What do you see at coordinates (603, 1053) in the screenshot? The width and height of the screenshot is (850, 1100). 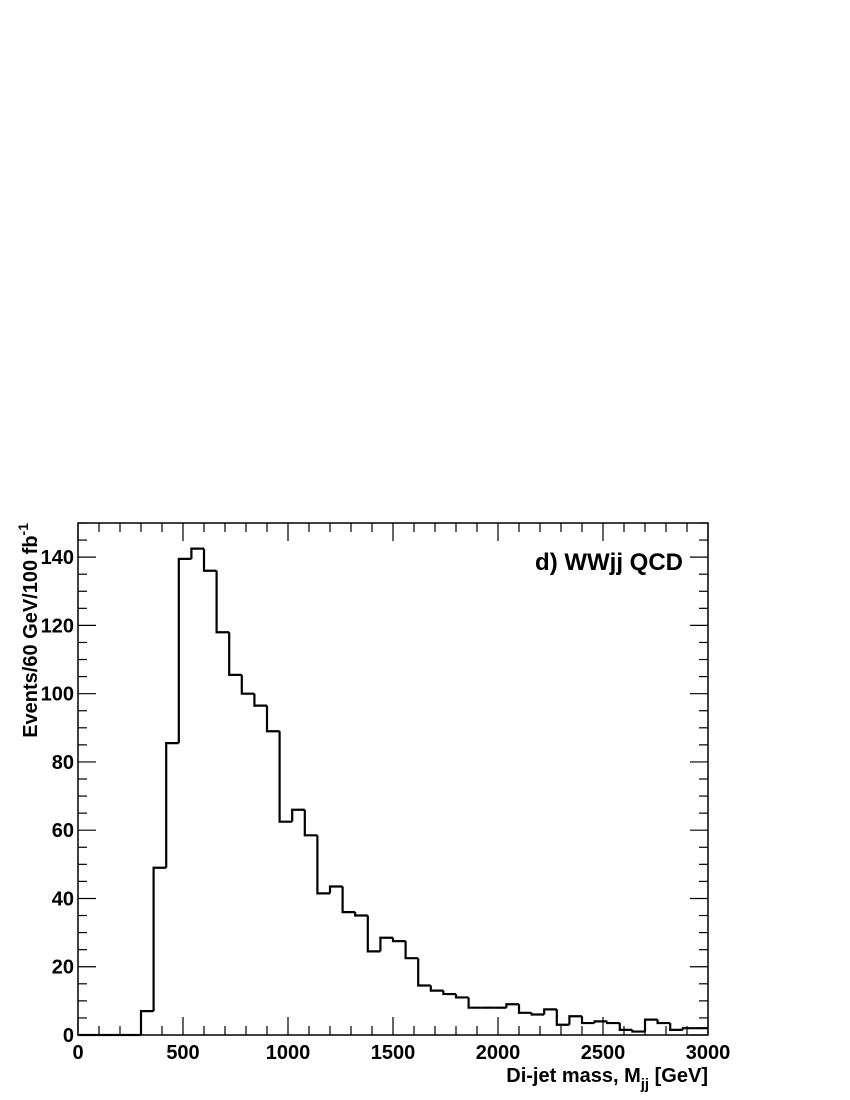 I see `x-tick-label: 2500` at bounding box center [603, 1053].